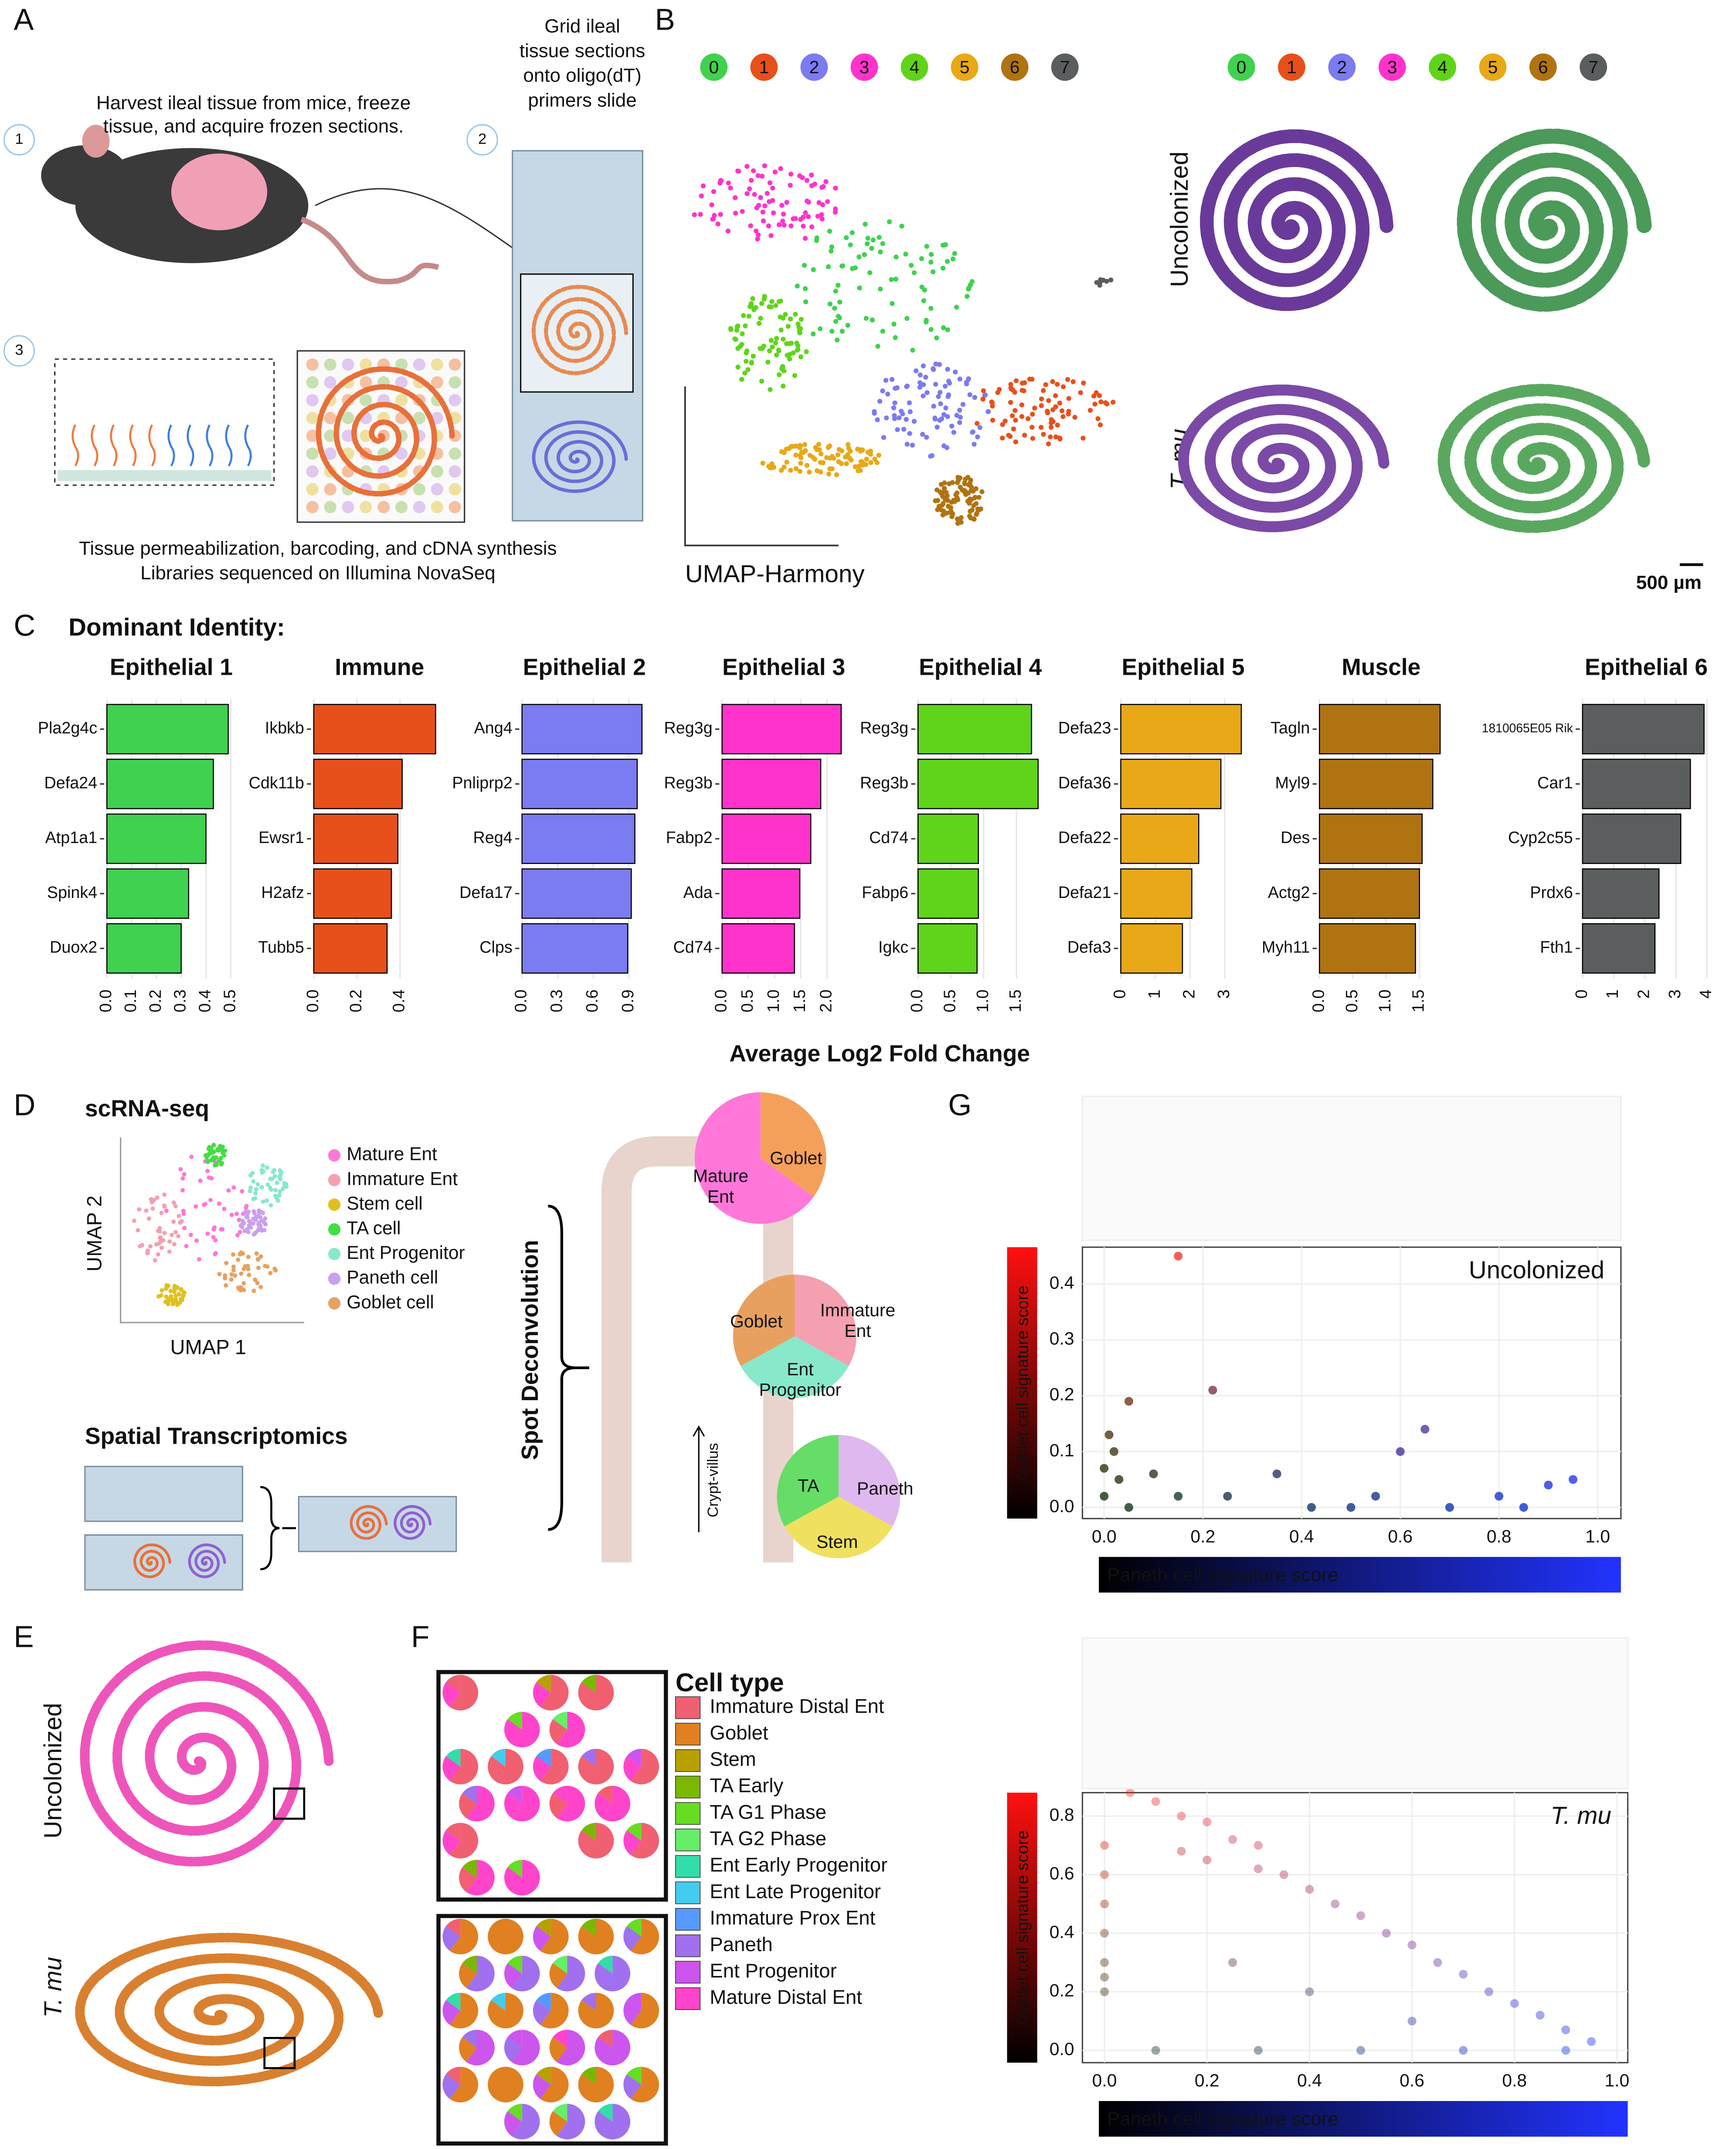 Image resolution: width=1736 pixels, height=2149 pixels. Describe the element at coordinates (399, 1000) in the screenshot. I see `x-tick-label: 0.4` at that location.